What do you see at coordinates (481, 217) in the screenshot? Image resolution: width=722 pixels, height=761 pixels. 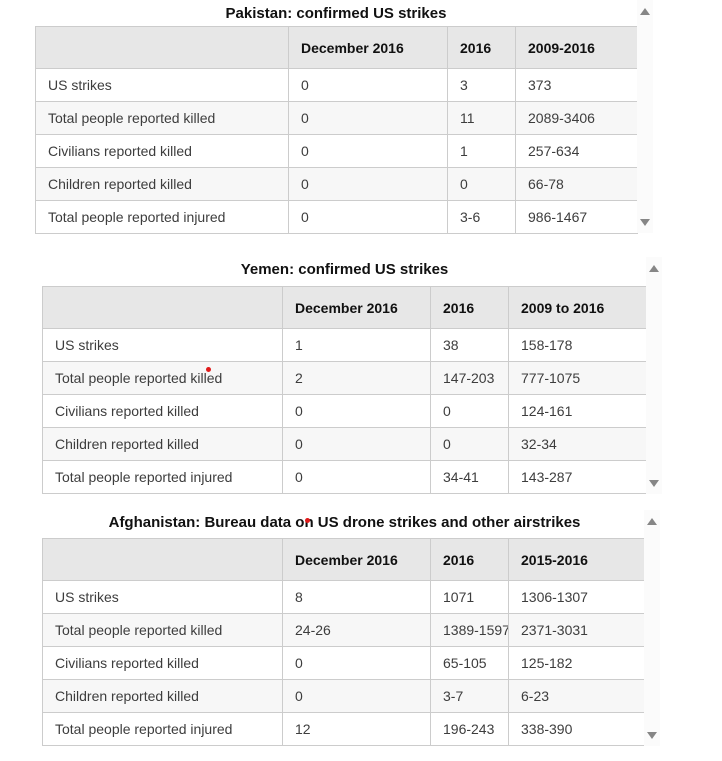 I see `value-cell: 3-6` at bounding box center [481, 217].